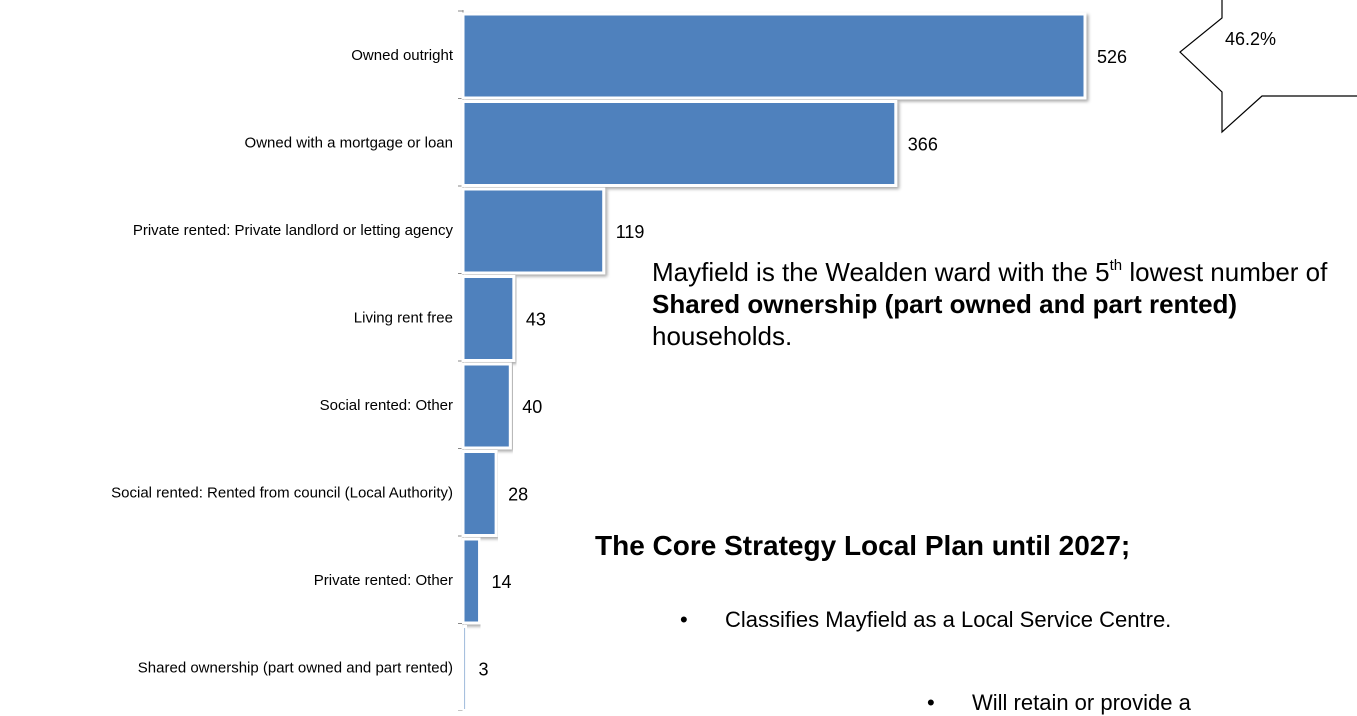 This screenshot has height=716, width=1357. Describe the element at coordinates (863, 545) in the screenshot. I see `heading: The Core Strategy Local Plan until 2027;` at that location.